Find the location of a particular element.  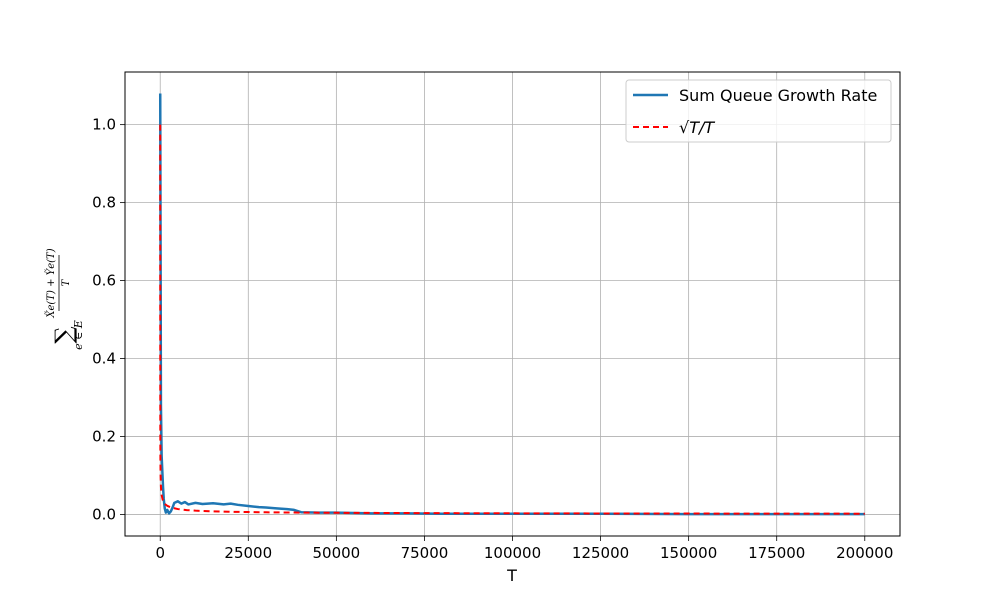

legend-box is located at coordinates (758, 111).